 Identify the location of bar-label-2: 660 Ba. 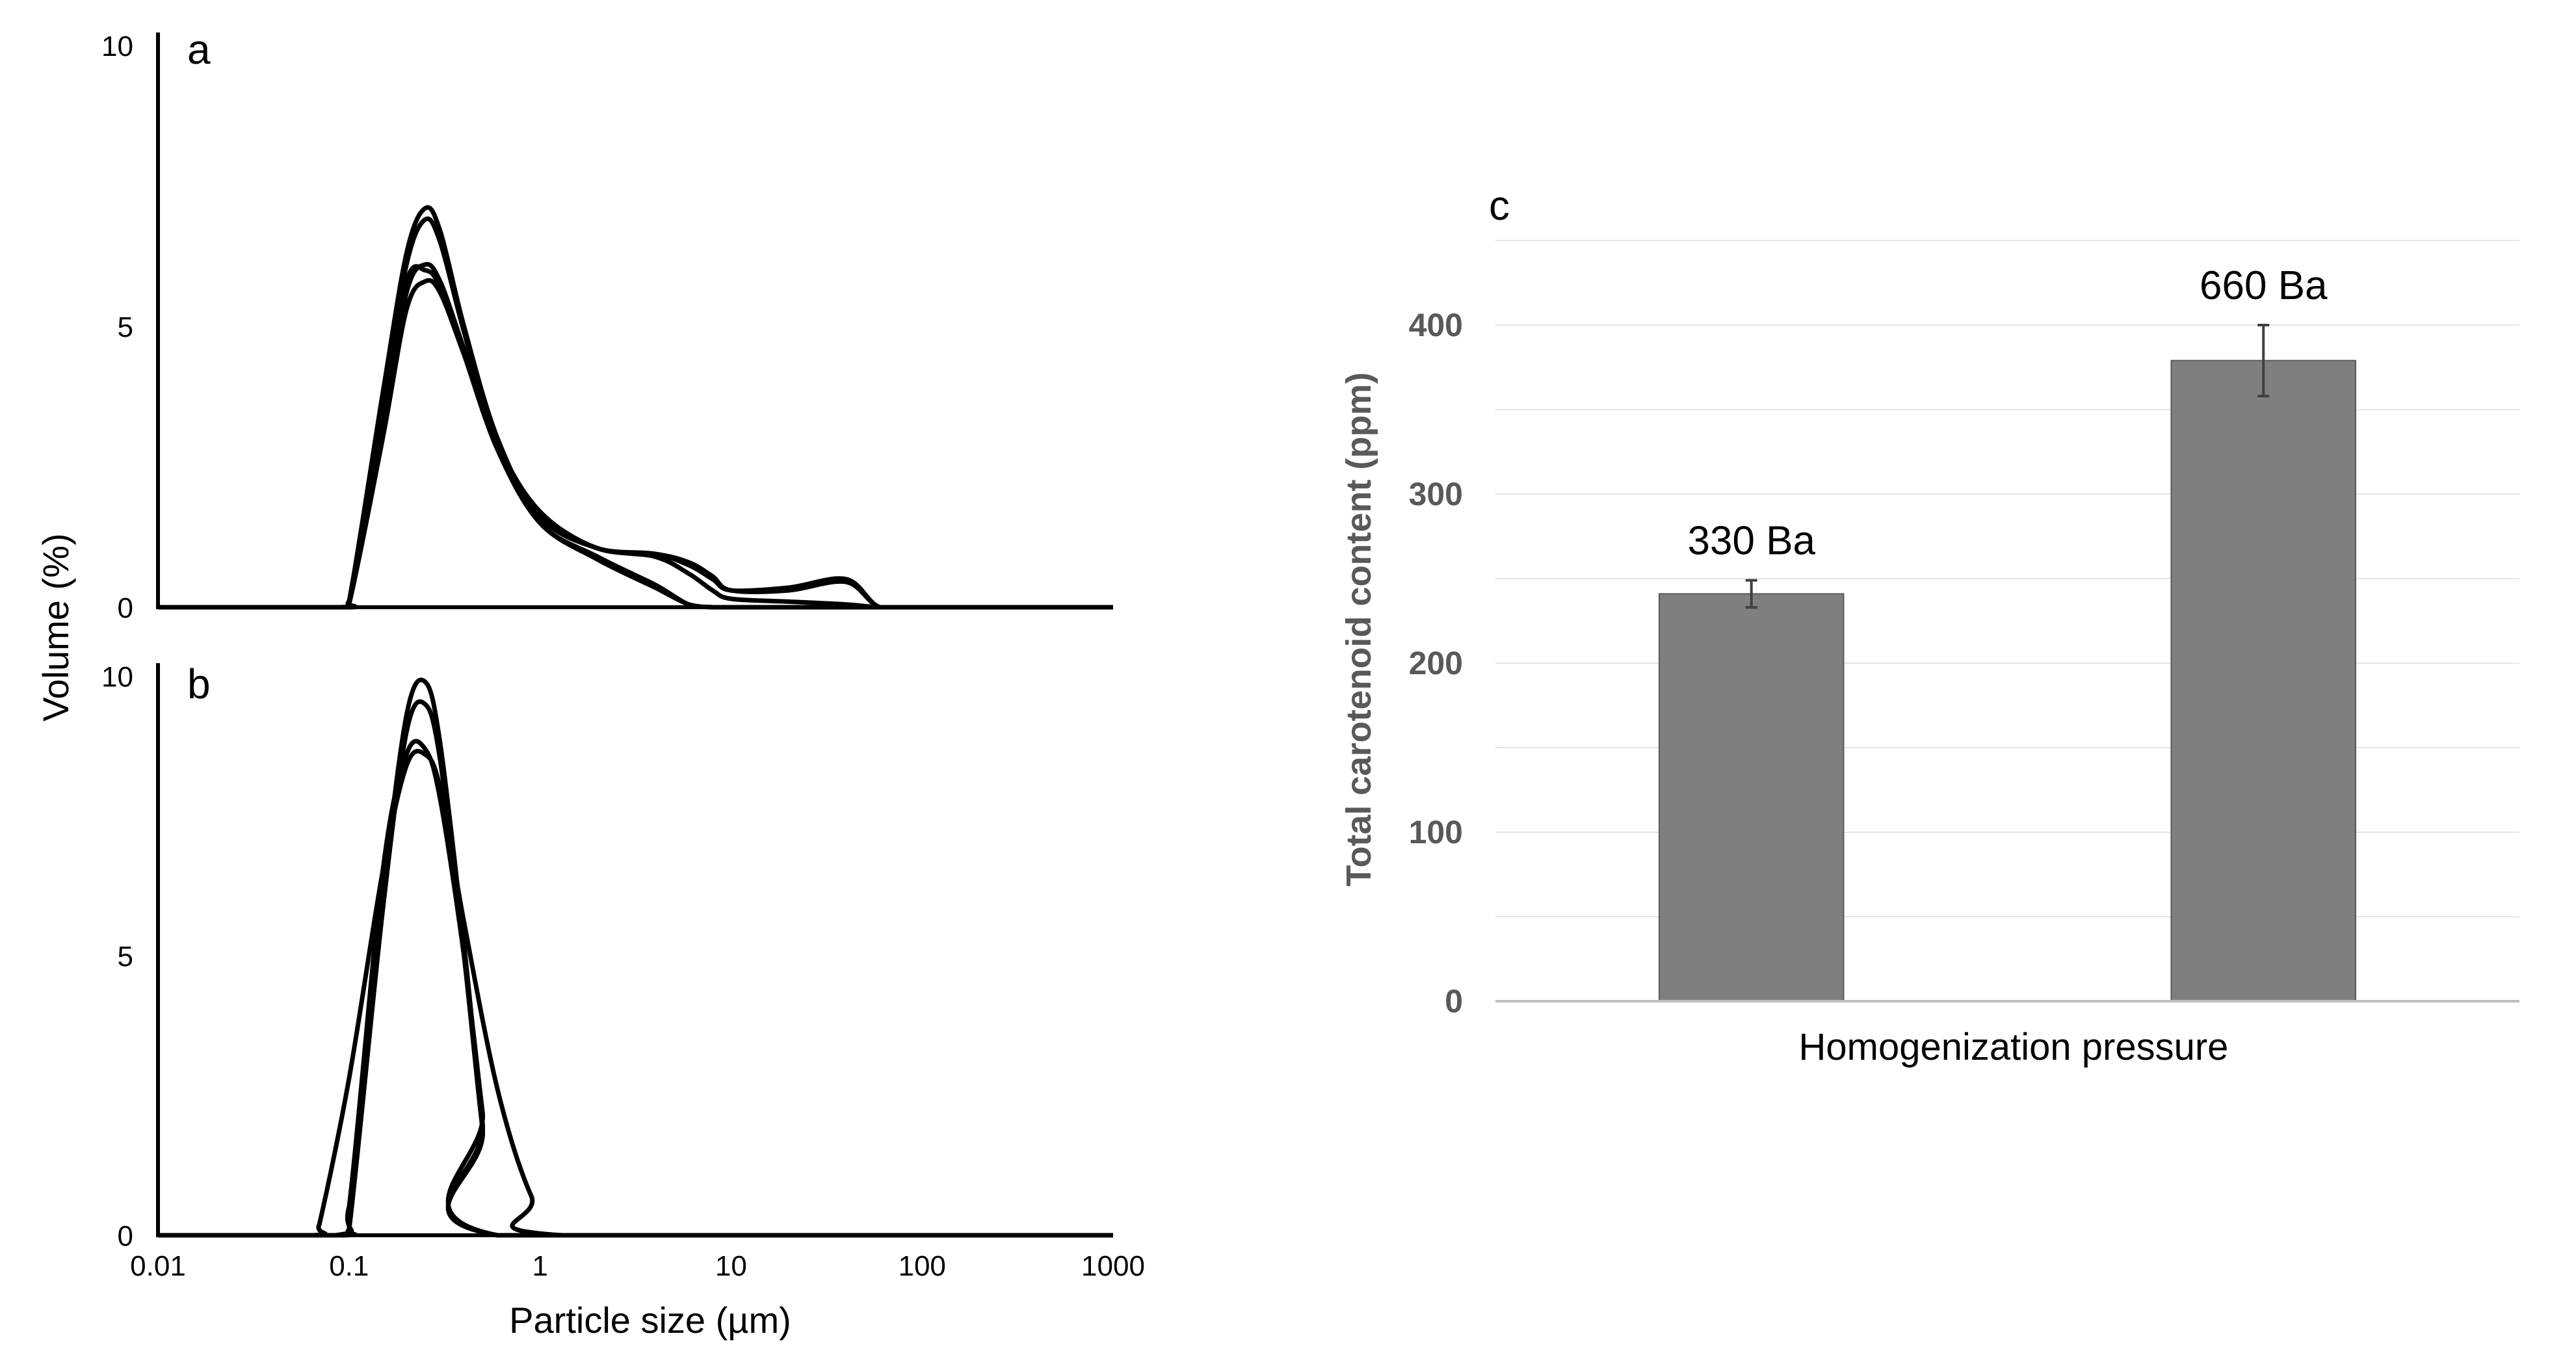
(2264, 285).